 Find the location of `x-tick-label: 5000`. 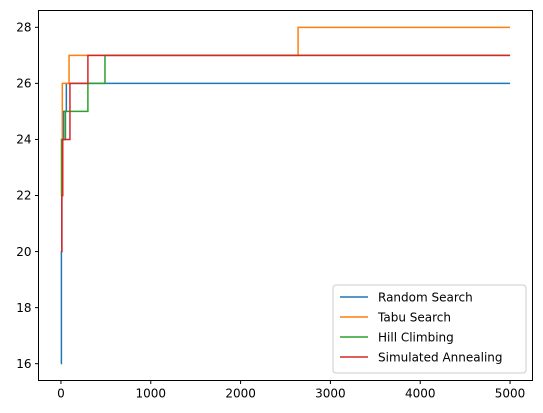

x-tick-label: 5000 is located at coordinates (510, 394).